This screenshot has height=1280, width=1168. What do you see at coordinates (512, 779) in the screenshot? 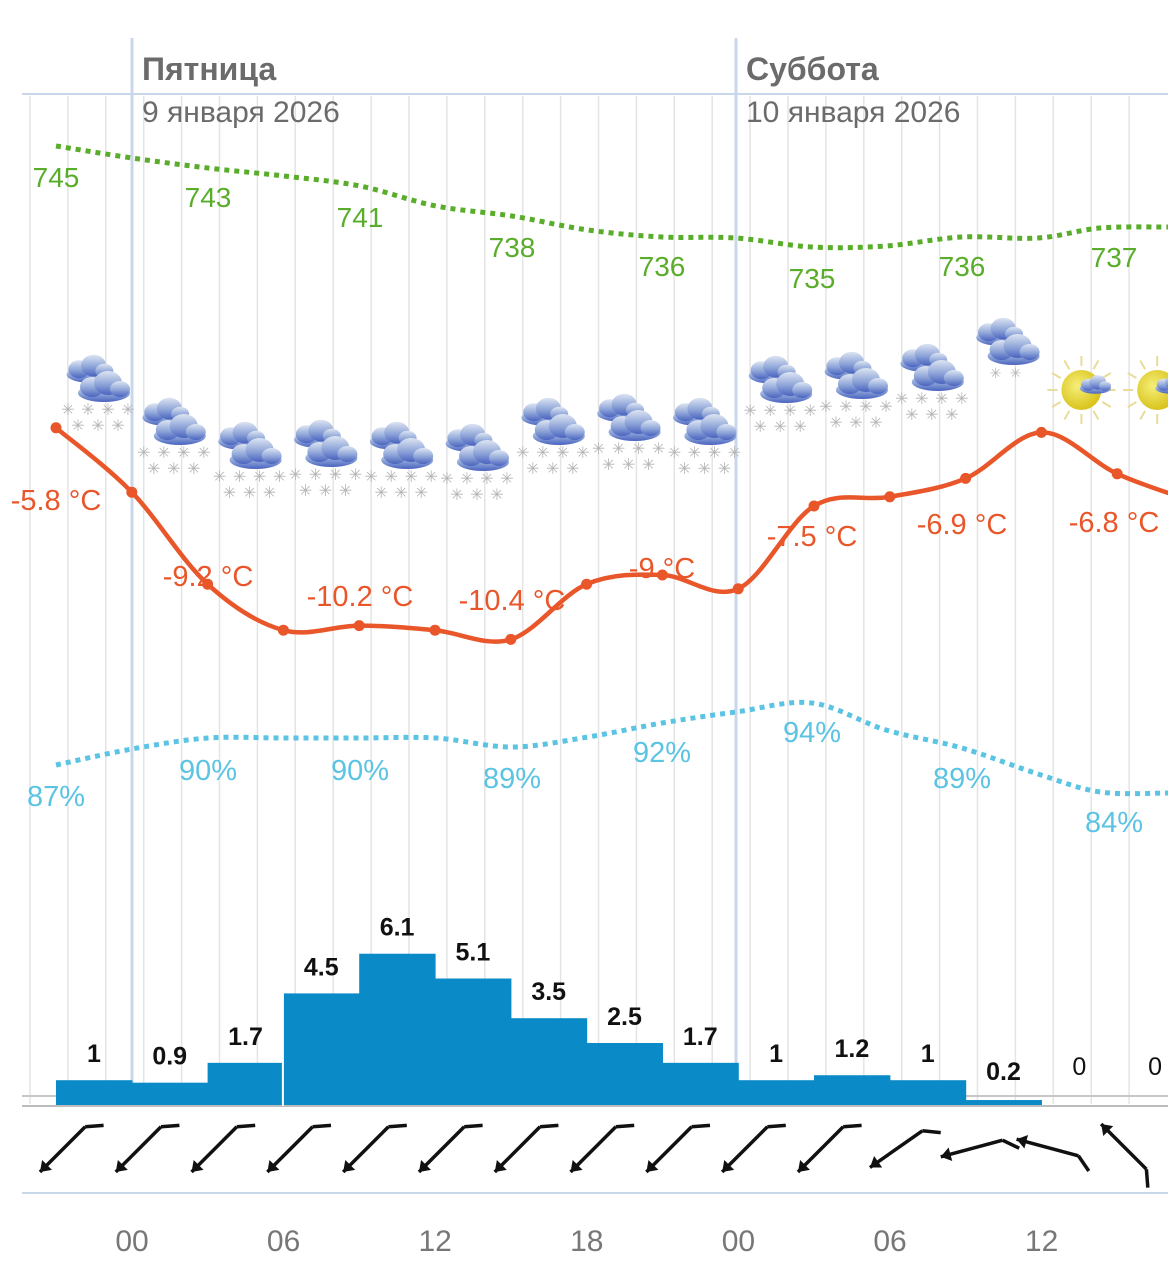
I see `humidity-label: 89%` at bounding box center [512, 779].